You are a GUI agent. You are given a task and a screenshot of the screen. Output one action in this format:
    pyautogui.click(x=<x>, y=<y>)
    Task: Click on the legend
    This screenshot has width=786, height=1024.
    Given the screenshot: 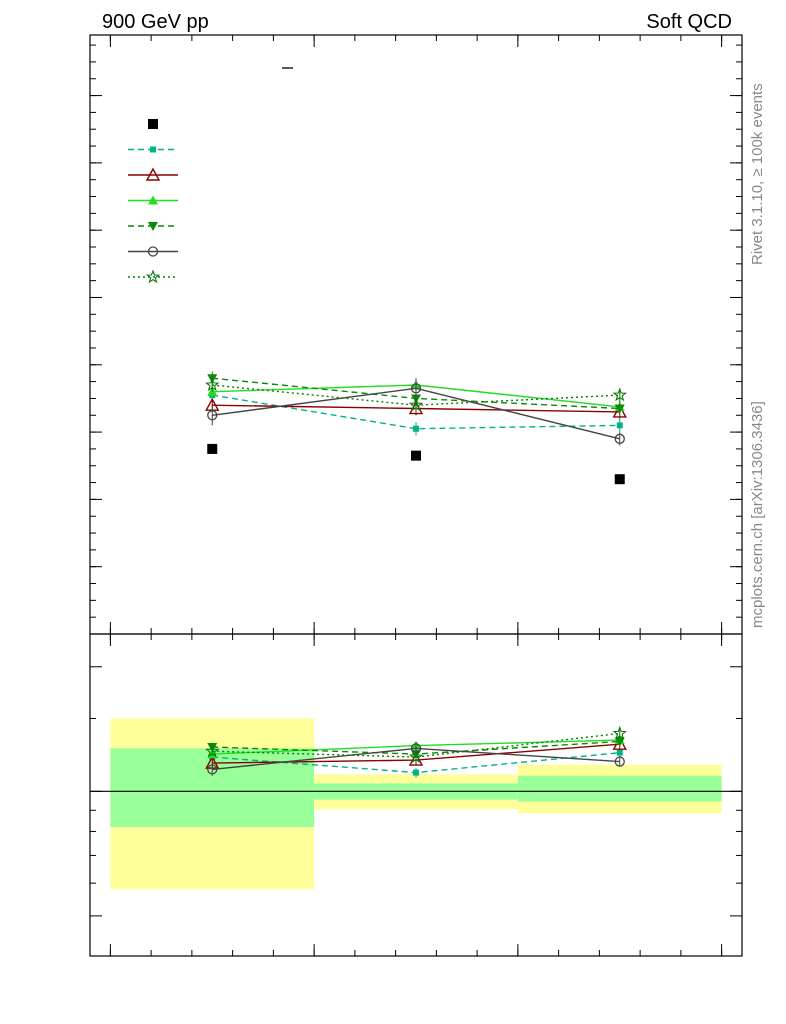 What is the action you would take?
    pyautogui.click(x=153, y=201)
    